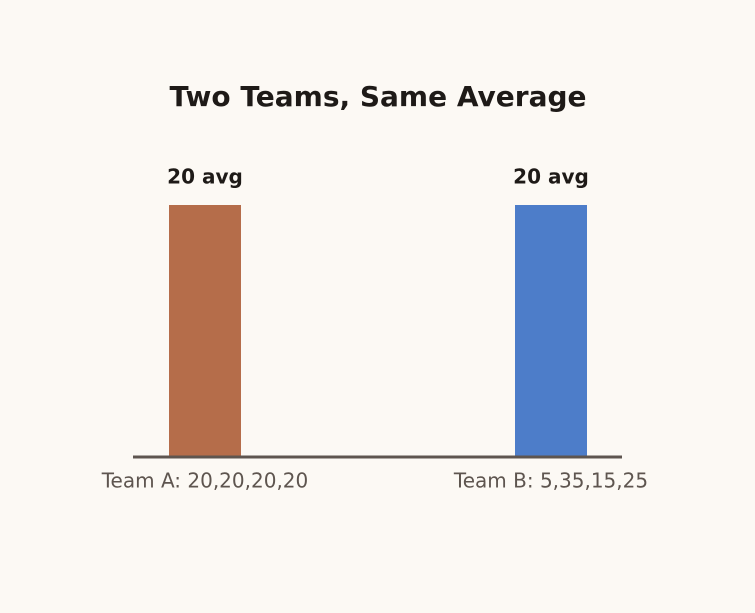 Image resolution: width=755 pixels, height=613 pixels. What do you see at coordinates (378, 96) in the screenshot?
I see `chart-title: Two Teams, Same Average` at bounding box center [378, 96].